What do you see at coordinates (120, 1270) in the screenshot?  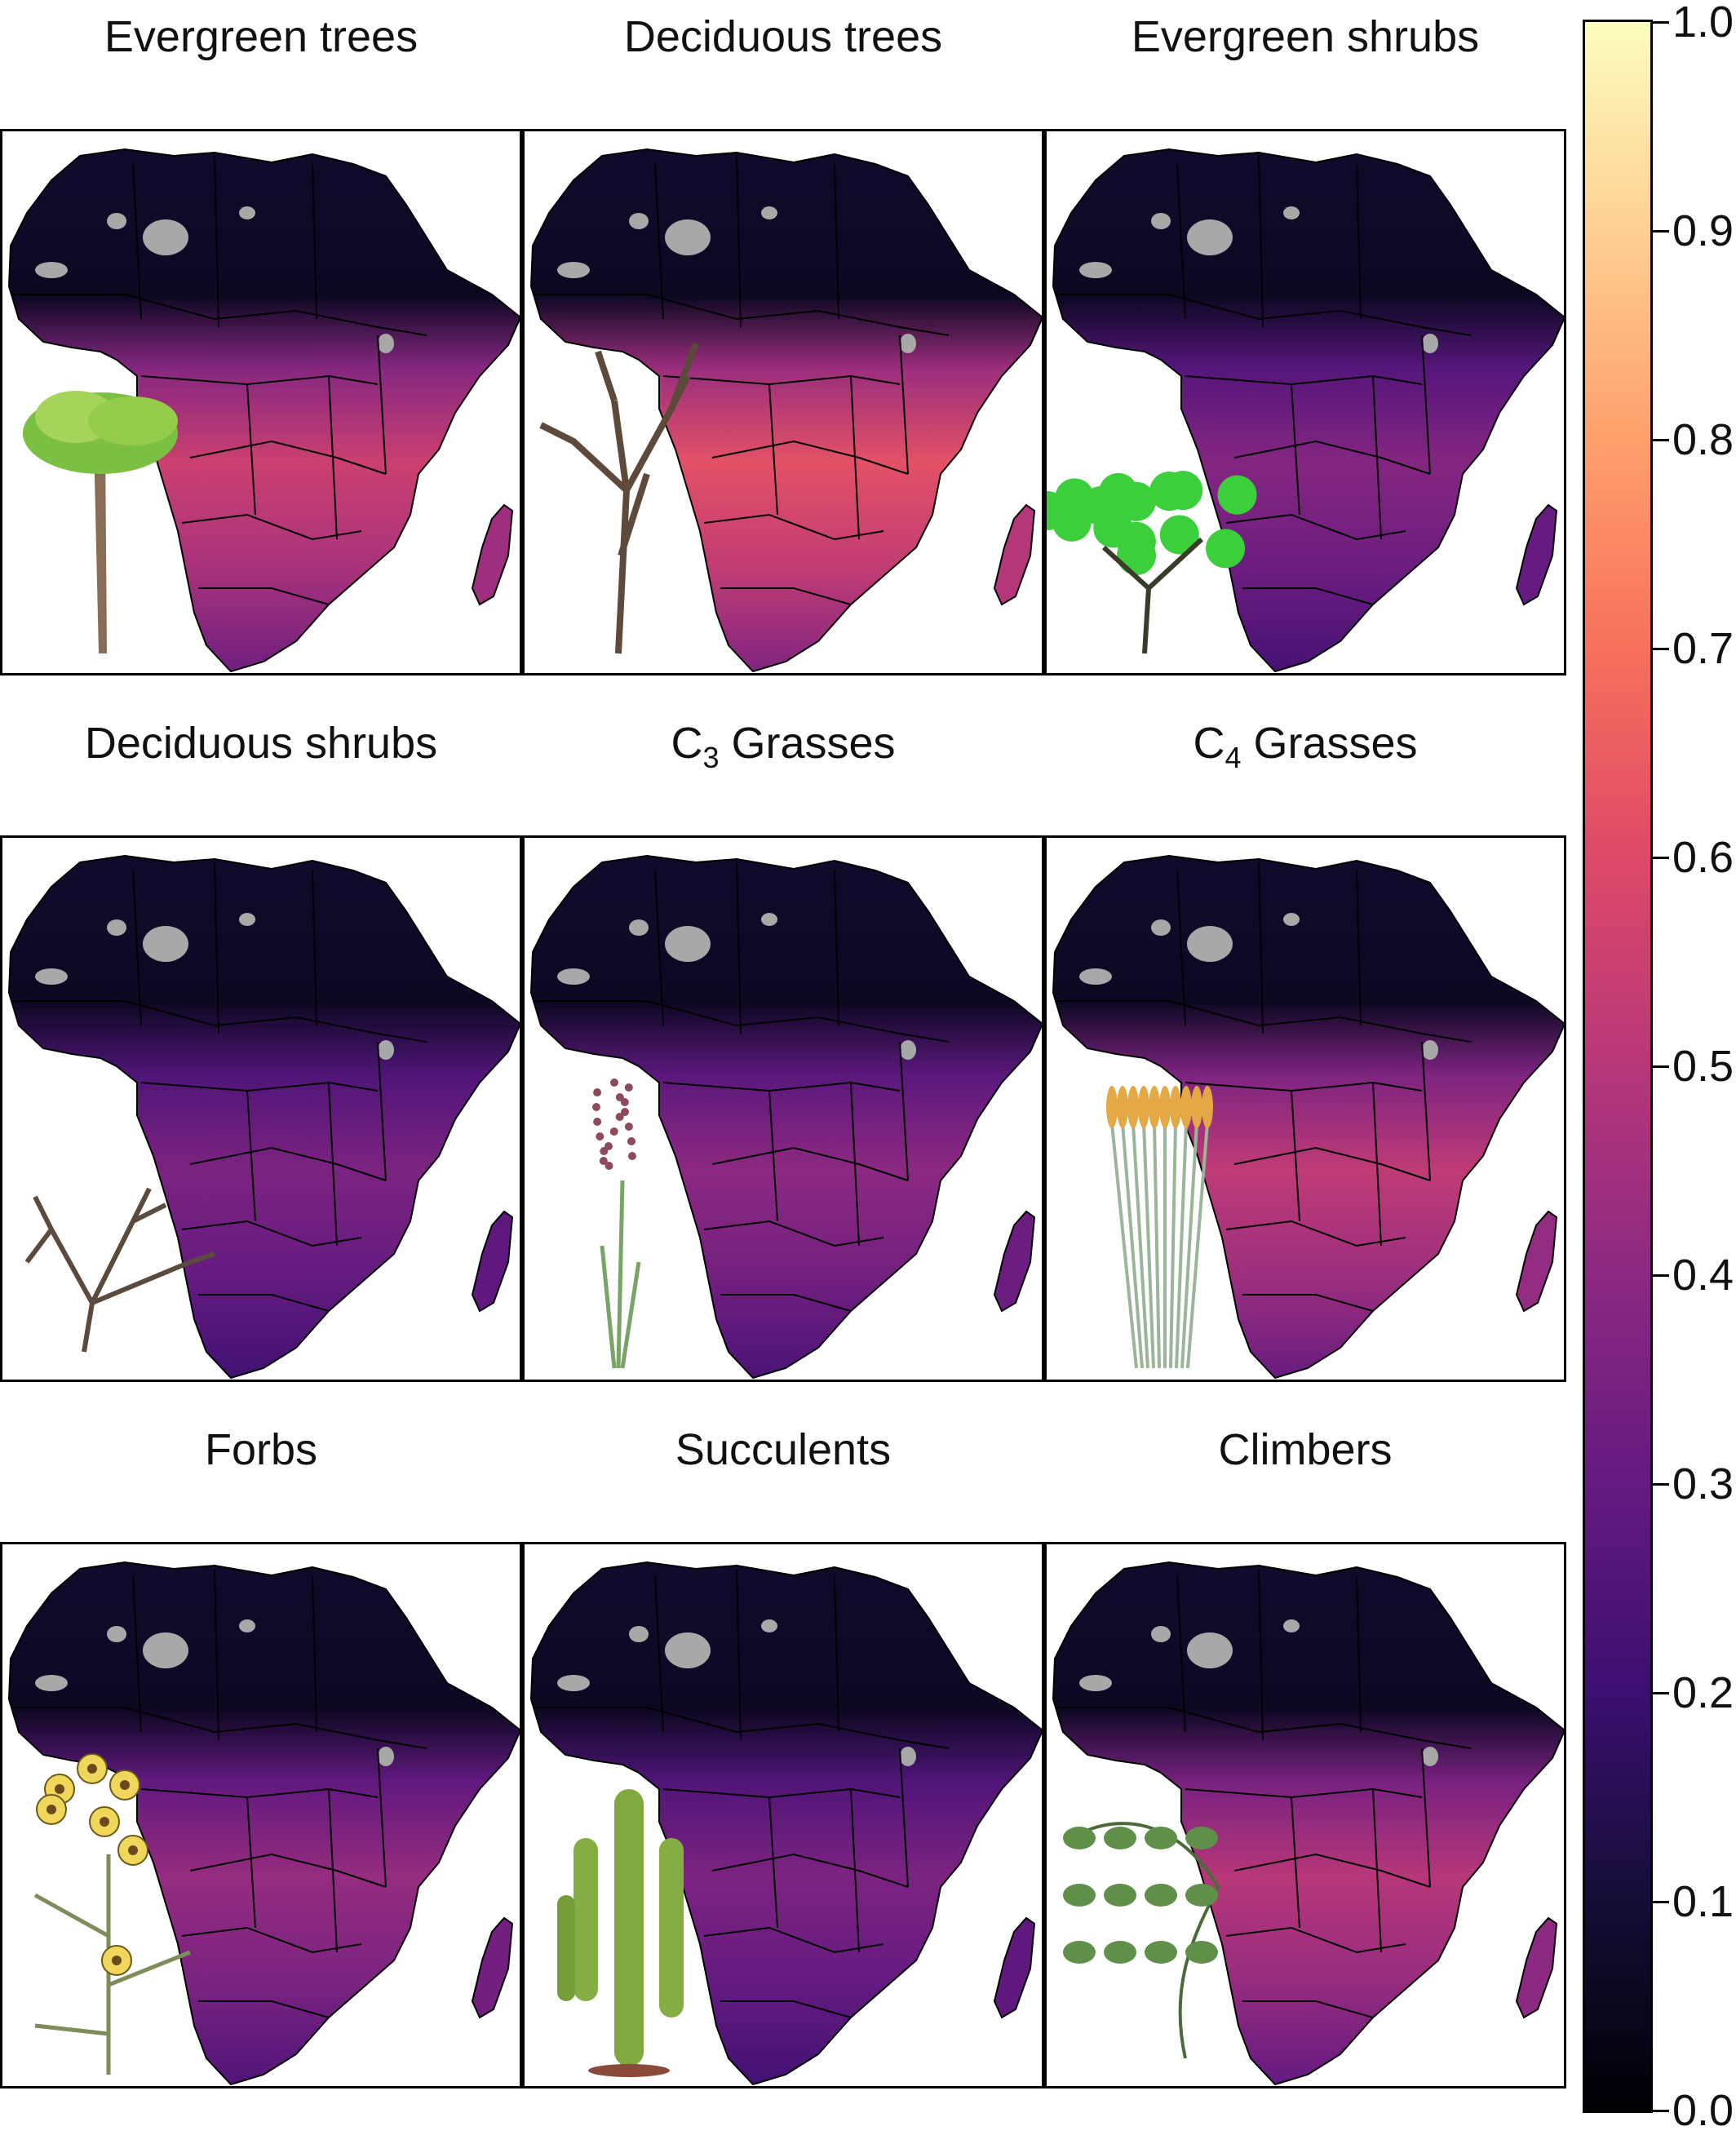 I see `bare-shrub-icon` at bounding box center [120, 1270].